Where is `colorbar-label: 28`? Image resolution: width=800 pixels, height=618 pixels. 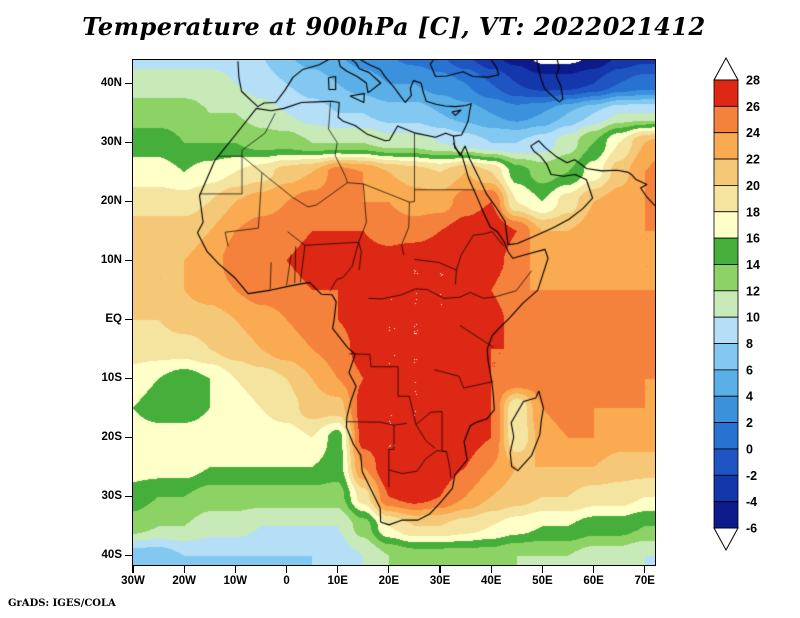 colorbar-label: 28 is located at coordinates (753, 81).